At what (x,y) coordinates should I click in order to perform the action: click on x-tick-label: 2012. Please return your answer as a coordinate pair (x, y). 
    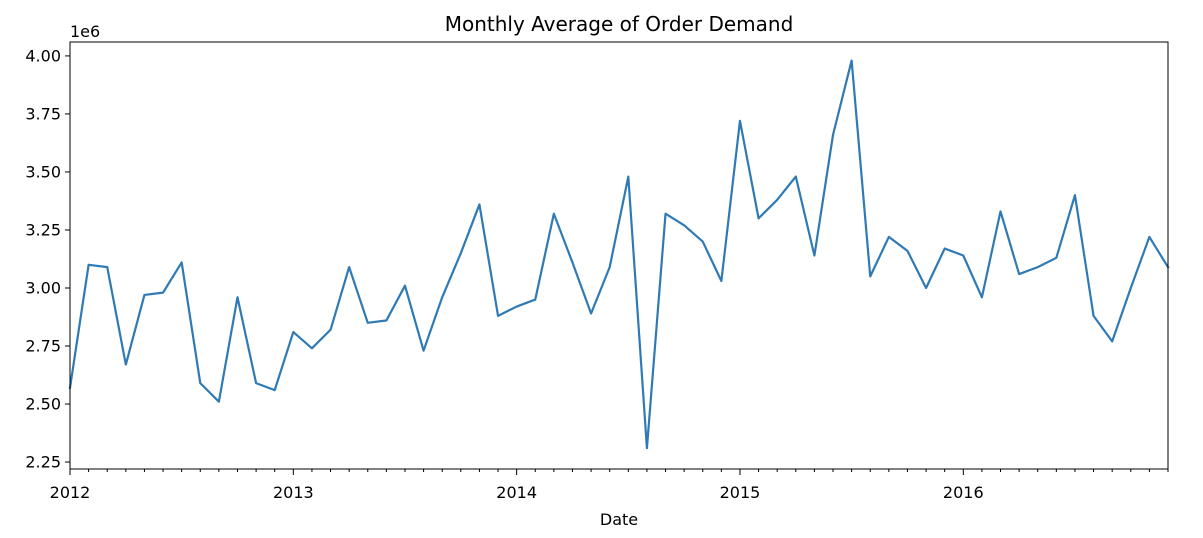
    Looking at the image, I should click on (70, 492).